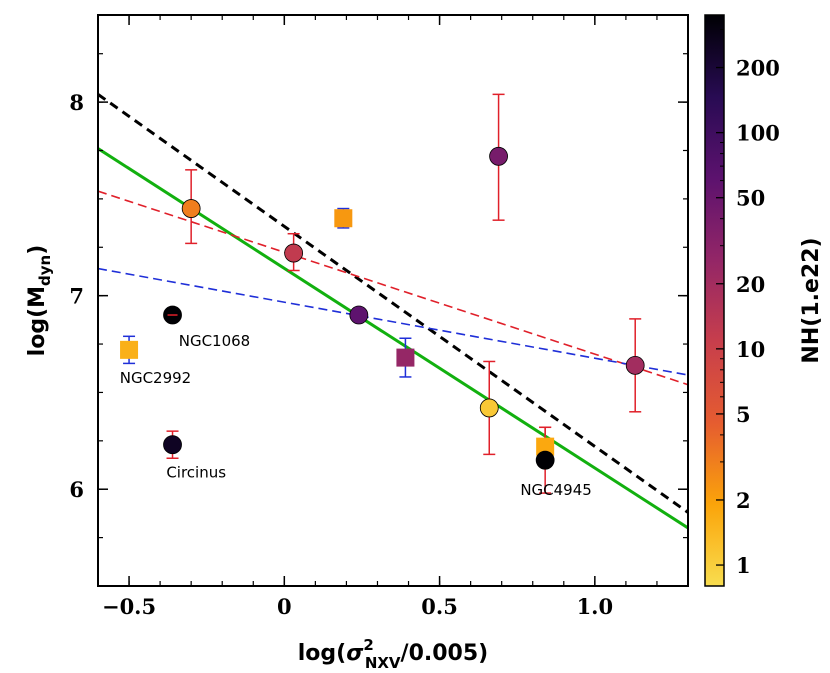 This screenshot has height=673, width=830. What do you see at coordinates (556, 490) in the screenshot?
I see `annotation-label: NGC4945` at bounding box center [556, 490].